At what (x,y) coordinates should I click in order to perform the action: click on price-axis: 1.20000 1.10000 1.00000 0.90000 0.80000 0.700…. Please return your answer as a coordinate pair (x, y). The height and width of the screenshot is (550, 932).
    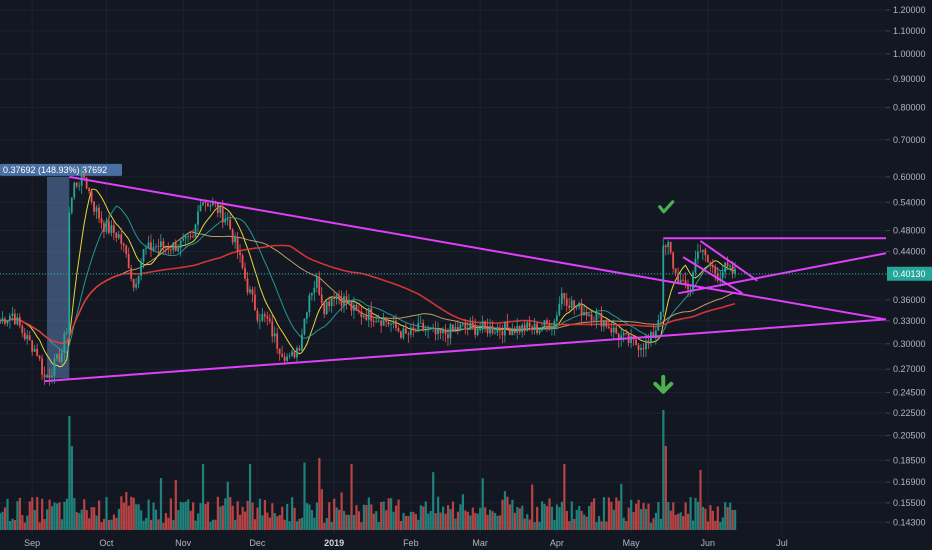
    Looking at the image, I should click on (909, 275).